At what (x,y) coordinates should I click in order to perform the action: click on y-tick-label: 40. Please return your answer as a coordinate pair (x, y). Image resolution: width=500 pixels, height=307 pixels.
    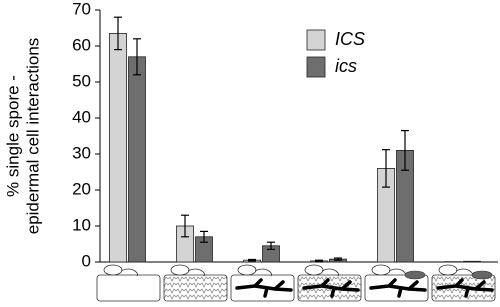
    Looking at the image, I should click on (81, 116).